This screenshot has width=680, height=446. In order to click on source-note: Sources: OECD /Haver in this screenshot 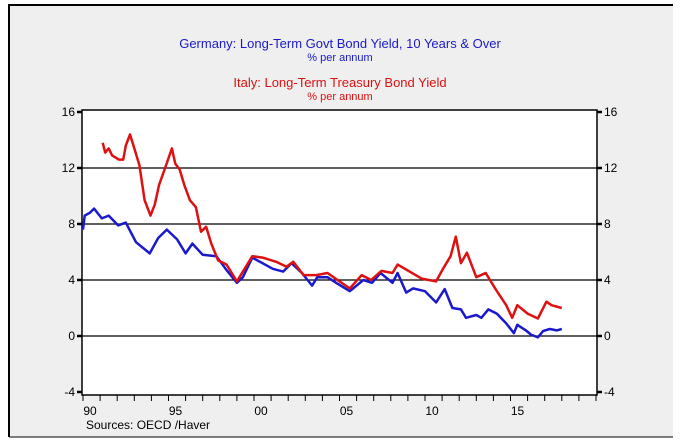, I will do `click(148, 425)`.